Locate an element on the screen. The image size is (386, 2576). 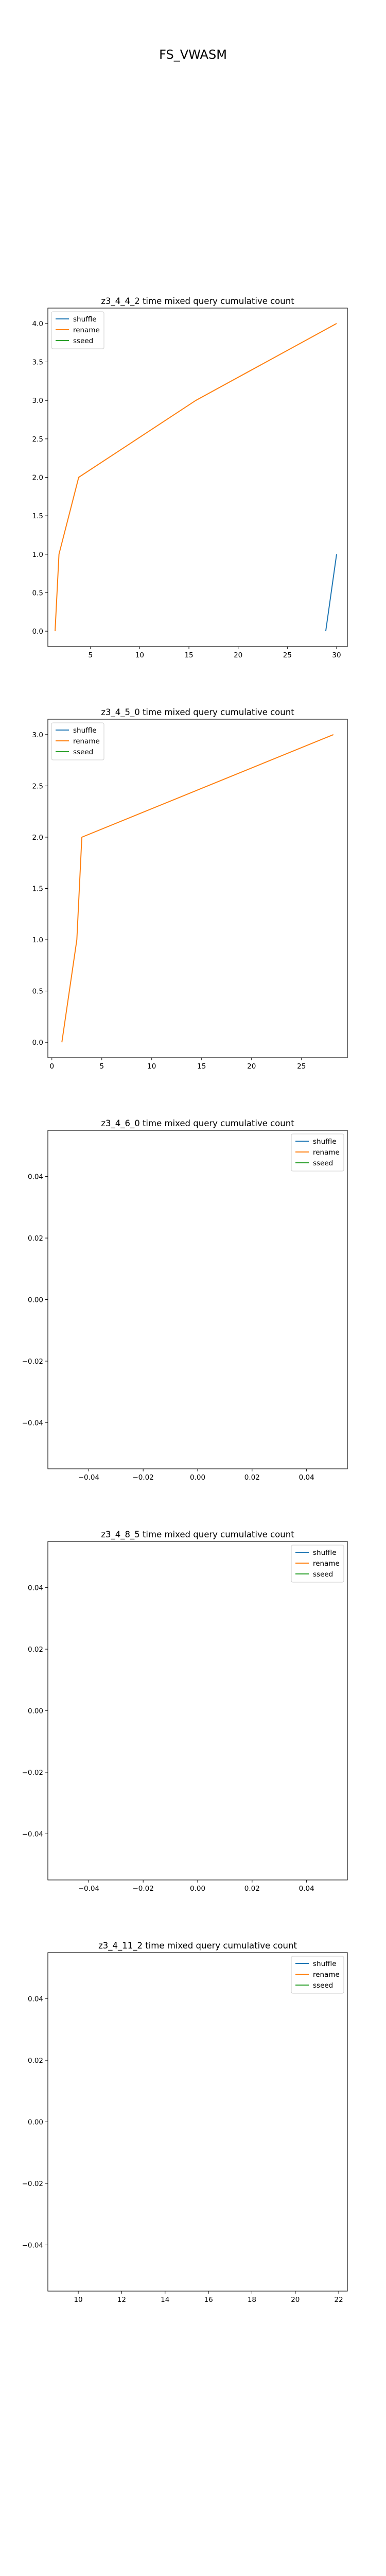
y-tick-label: 2.5 is located at coordinates (37, 786).